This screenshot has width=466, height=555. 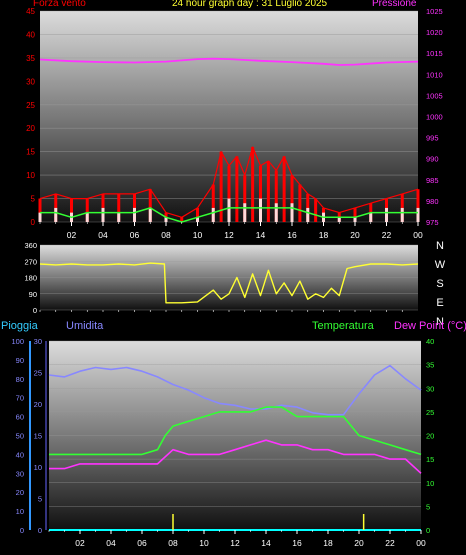 I want to click on temperature-line, so click(x=235, y=431).